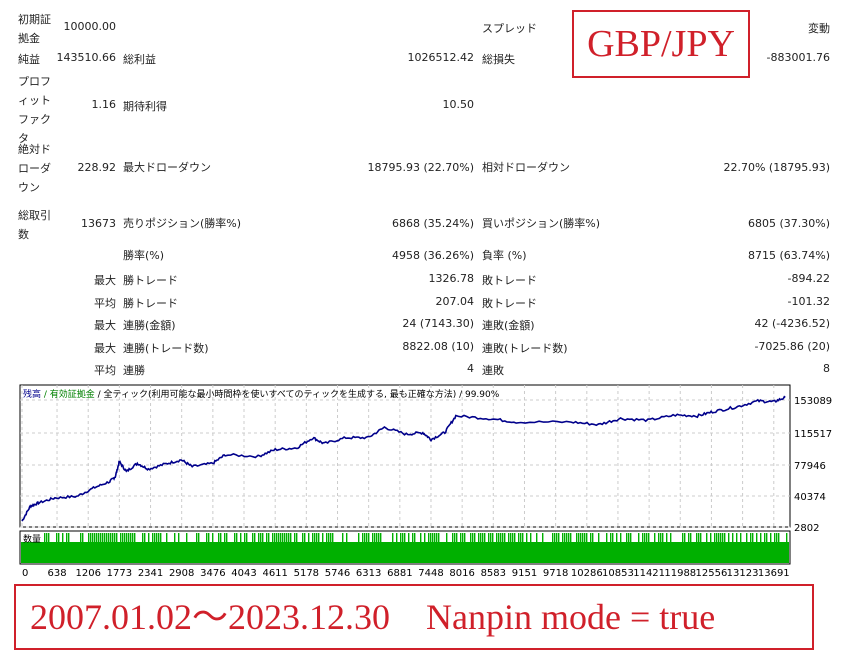 This screenshot has height=654, width=842. What do you see at coordinates (826, 368) in the screenshot?
I see `row-value: 8` at bounding box center [826, 368].